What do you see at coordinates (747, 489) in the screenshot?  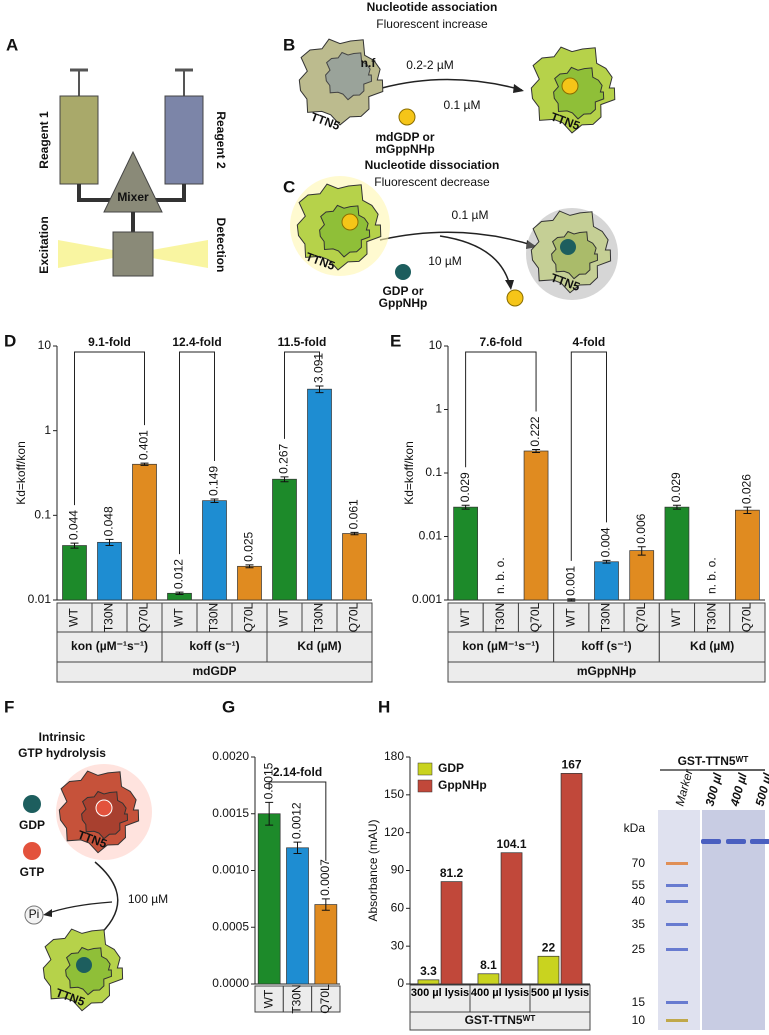 I see `value-label: 0.026` at bounding box center [747, 489].